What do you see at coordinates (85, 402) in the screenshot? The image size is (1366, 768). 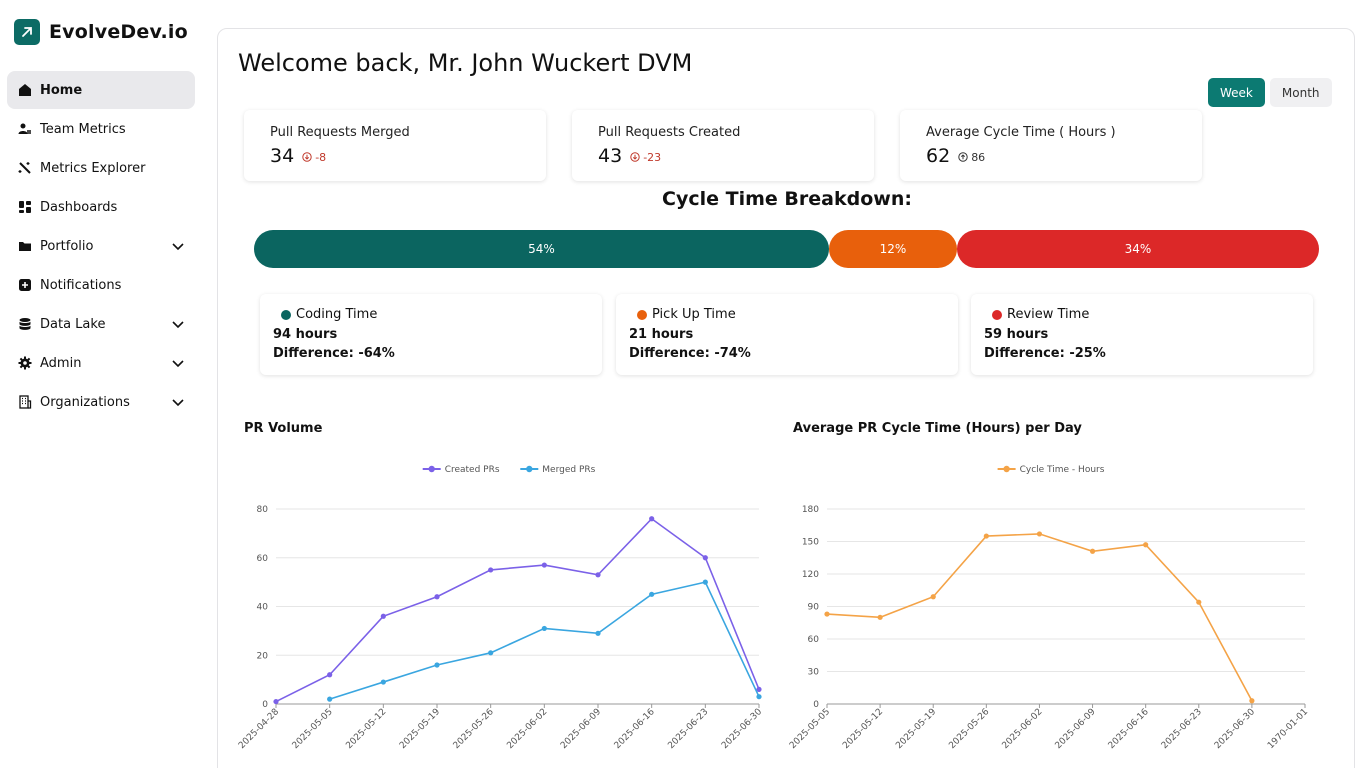 I see `sidebar-item-label: Organizations` at bounding box center [85, 402].